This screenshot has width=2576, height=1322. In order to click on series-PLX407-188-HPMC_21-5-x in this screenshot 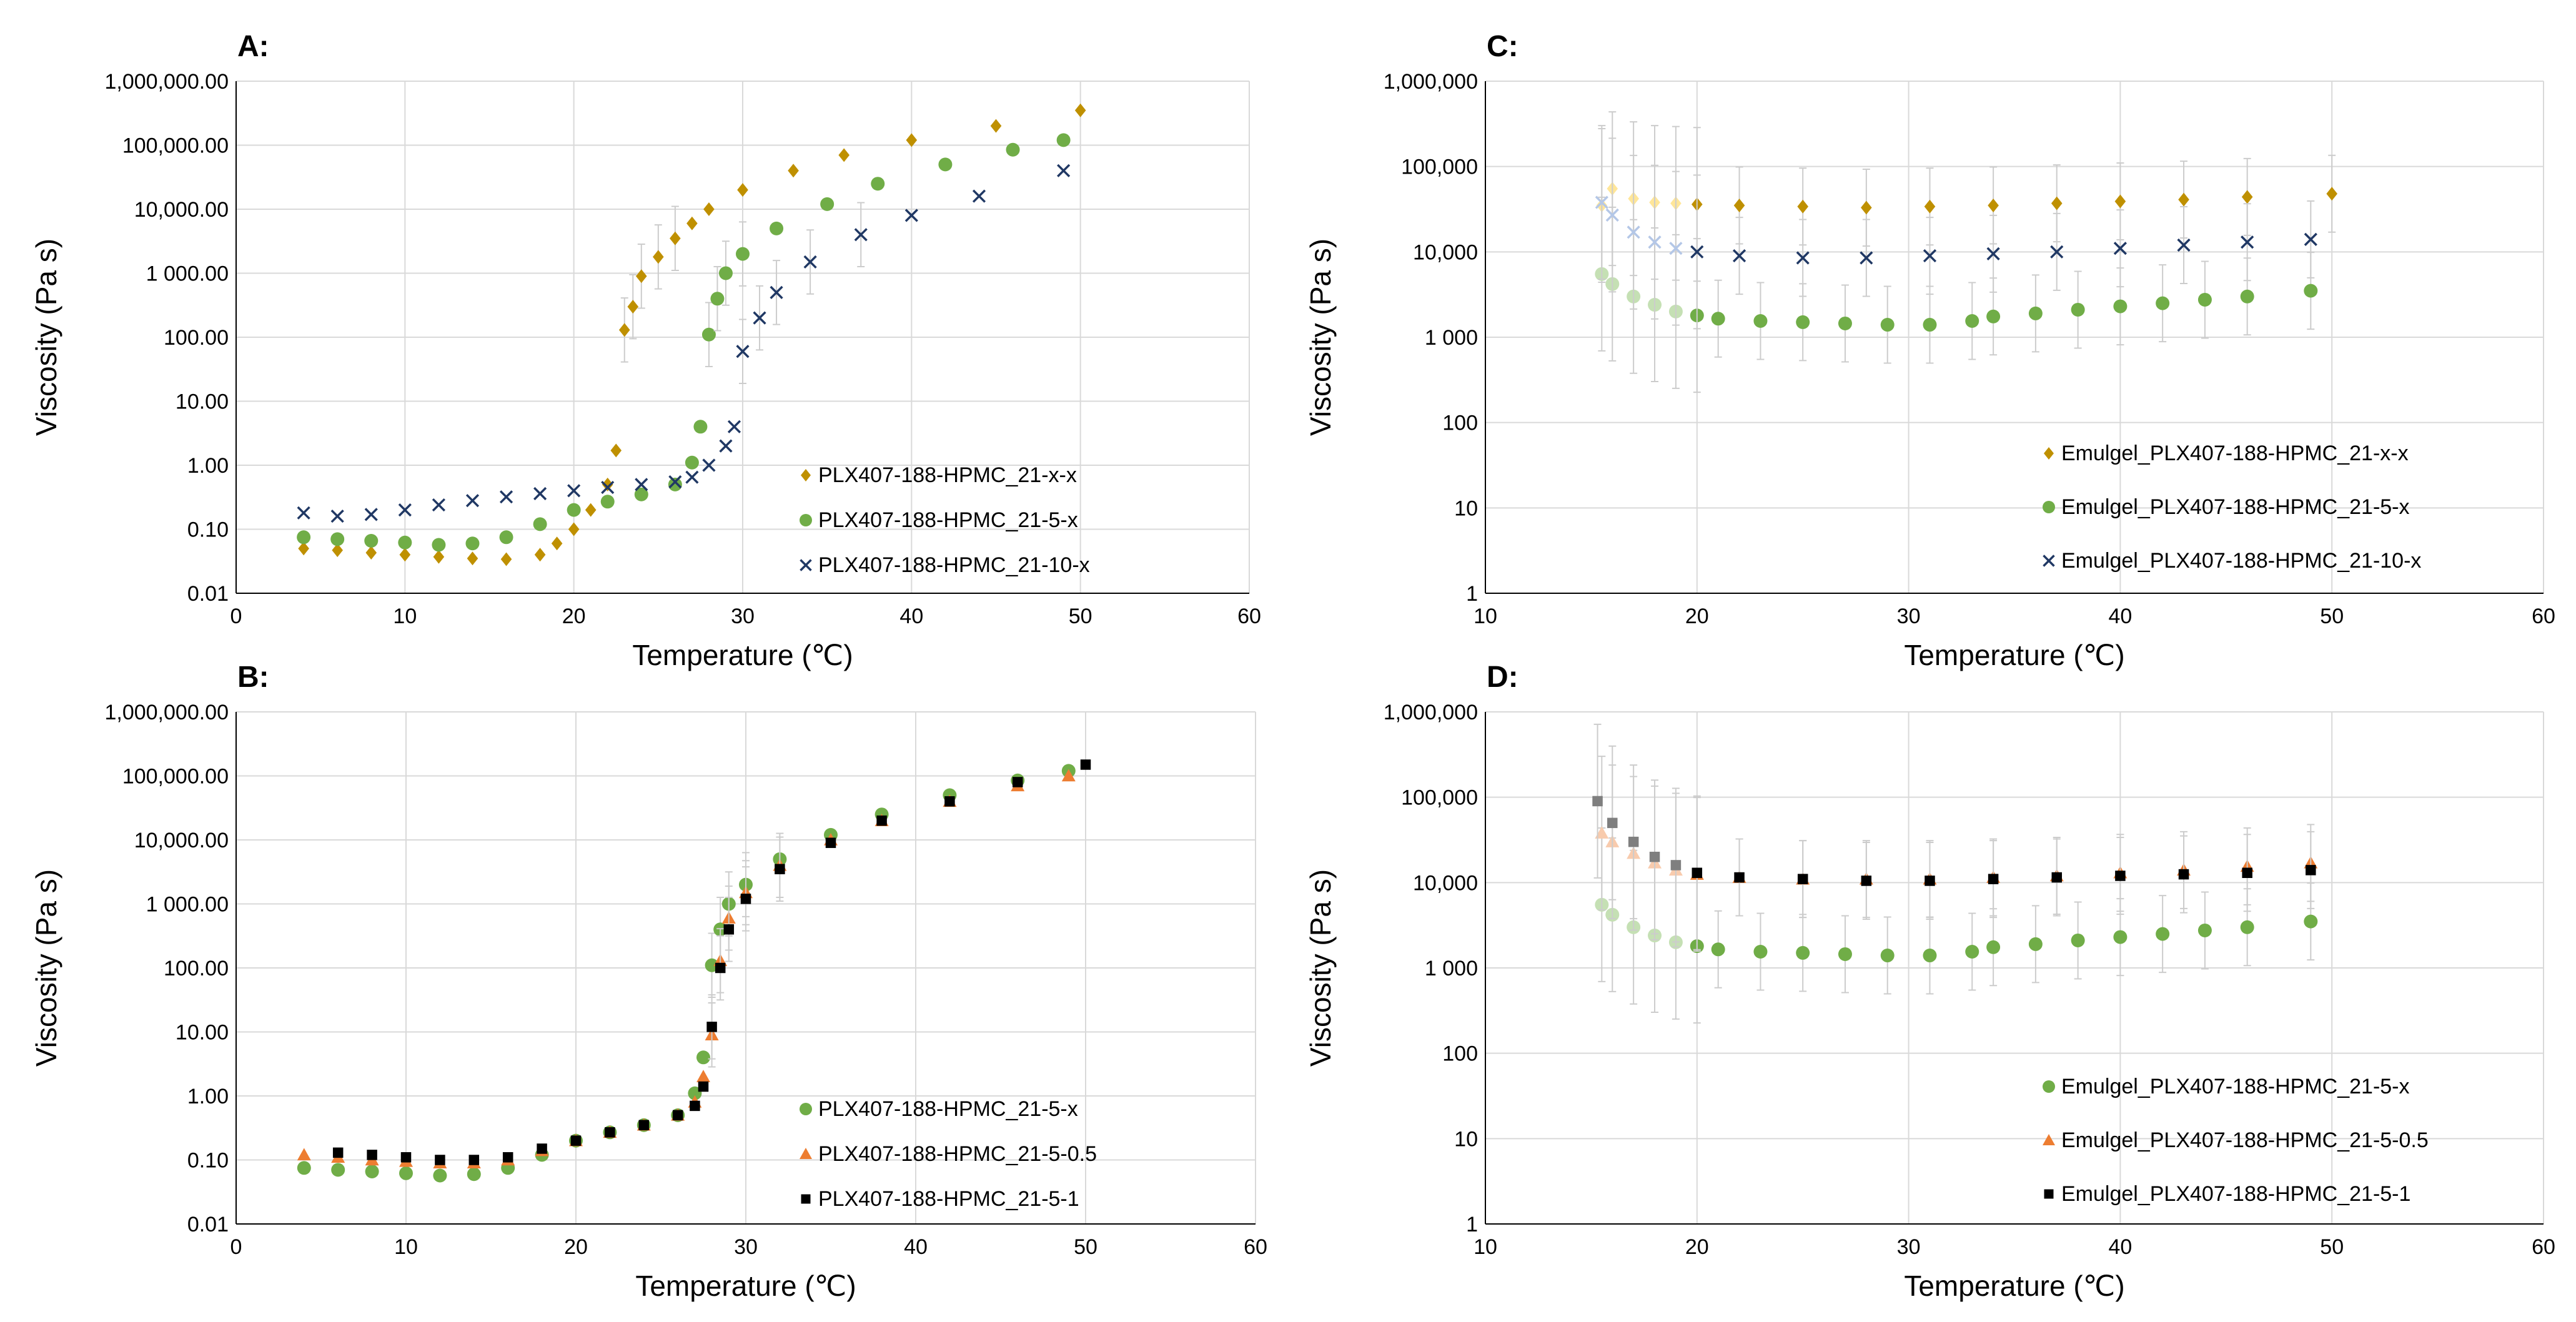, I will do `click(684, 343)`.